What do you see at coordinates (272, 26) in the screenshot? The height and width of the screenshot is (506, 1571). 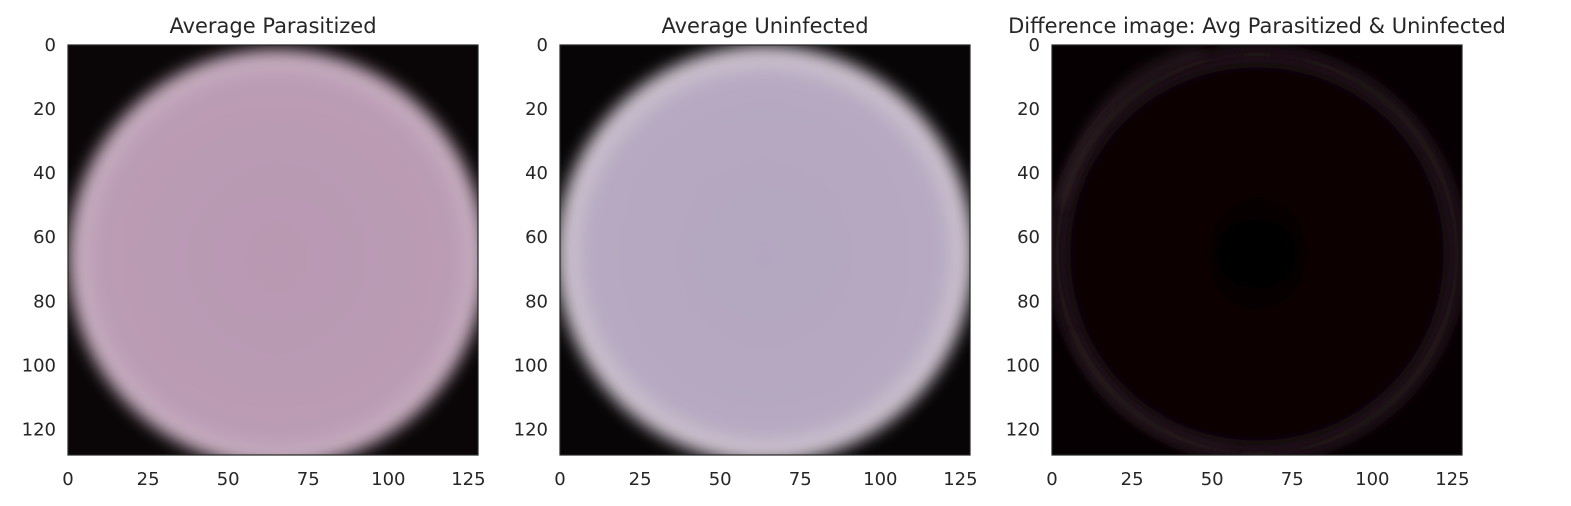 I see `panel-title-parasitized: Average Parasitized` at bounding box center [272, 26].